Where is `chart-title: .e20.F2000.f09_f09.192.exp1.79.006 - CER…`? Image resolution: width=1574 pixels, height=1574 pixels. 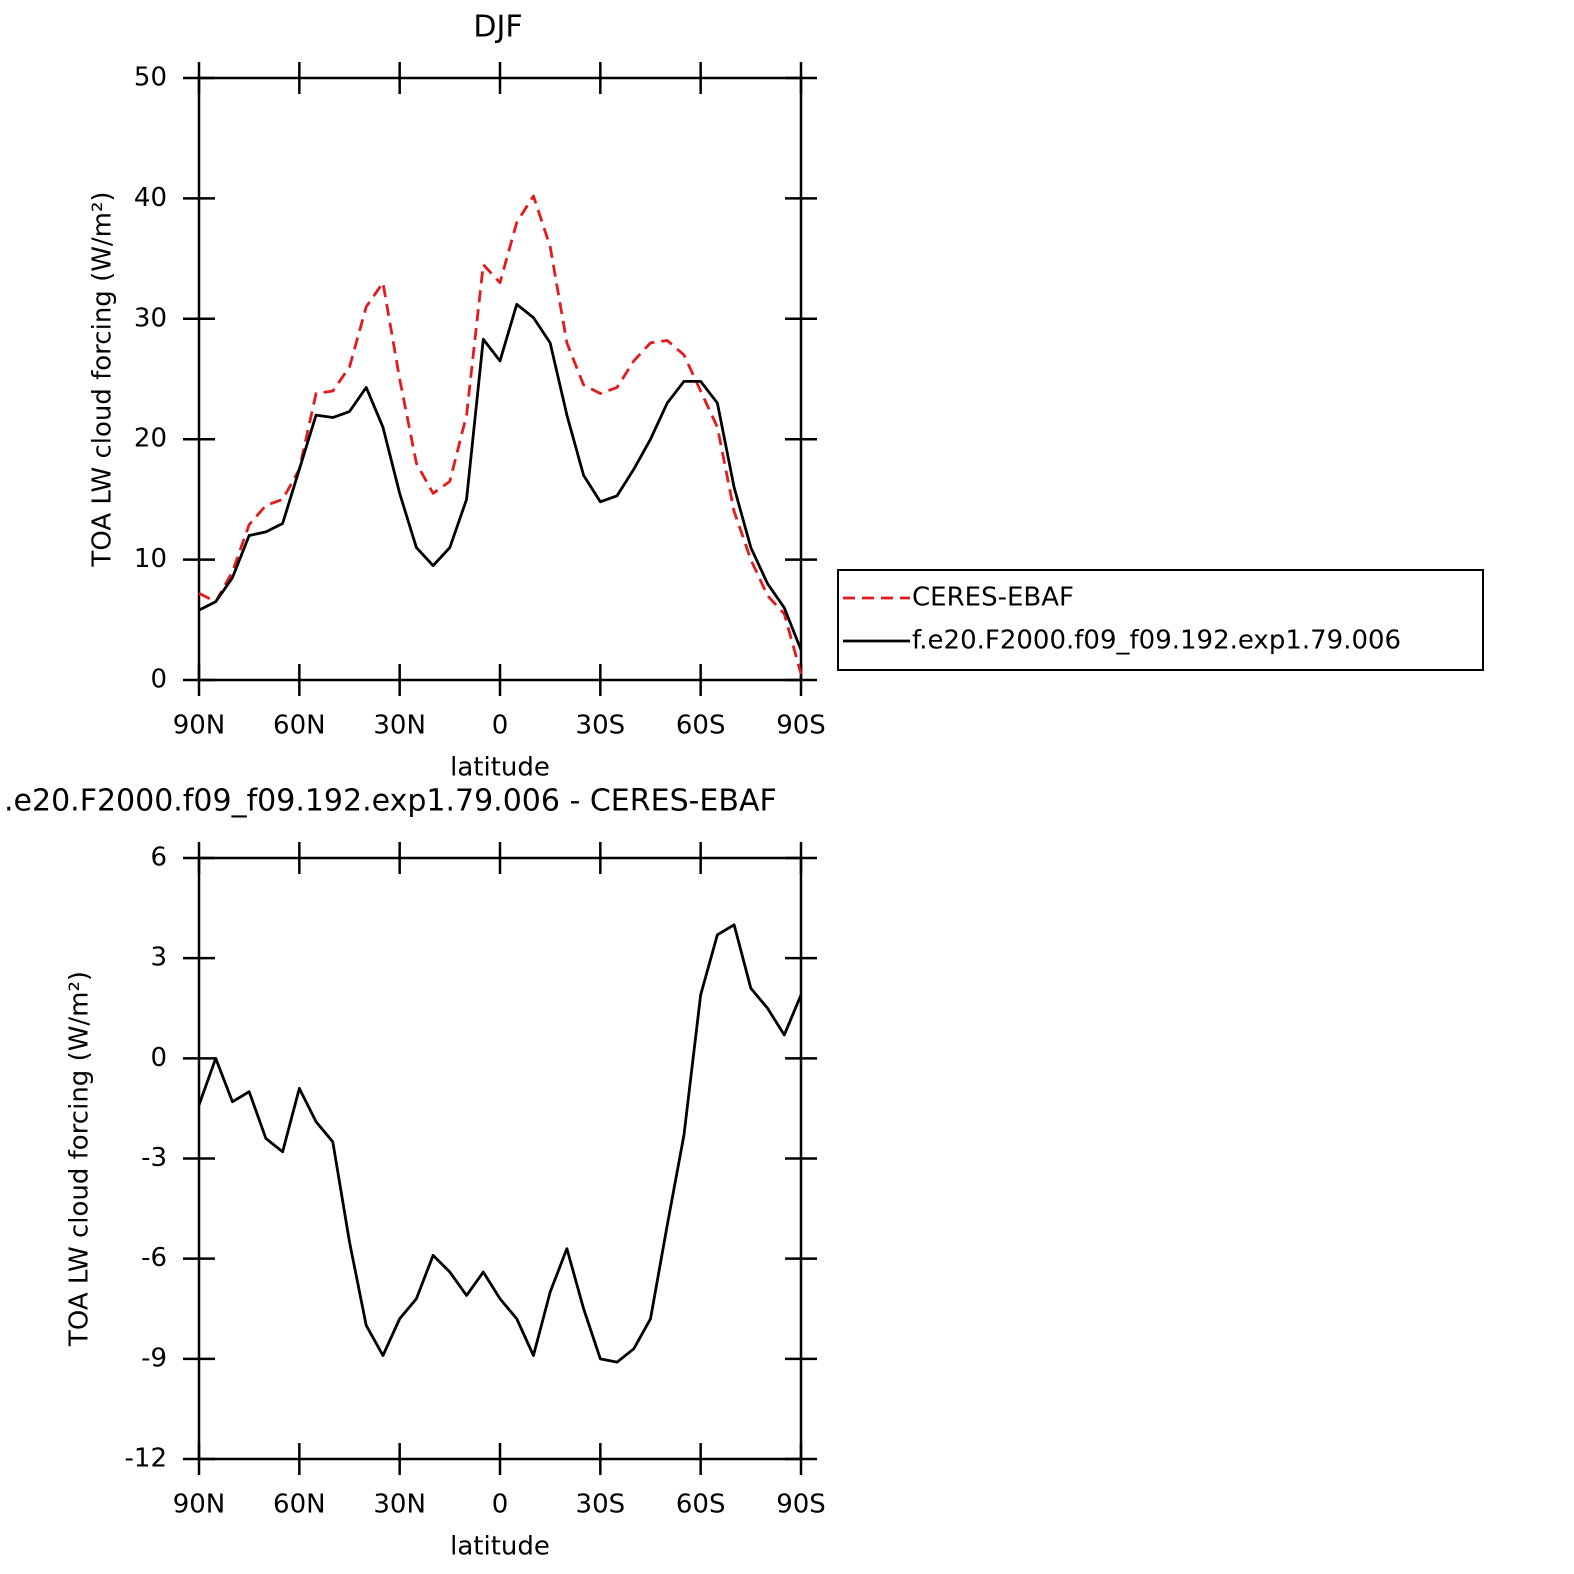
chart-title: .e20.F2000.f09_f09.192.exp1.79.006 - CER… is located at coordinates (390, 801).